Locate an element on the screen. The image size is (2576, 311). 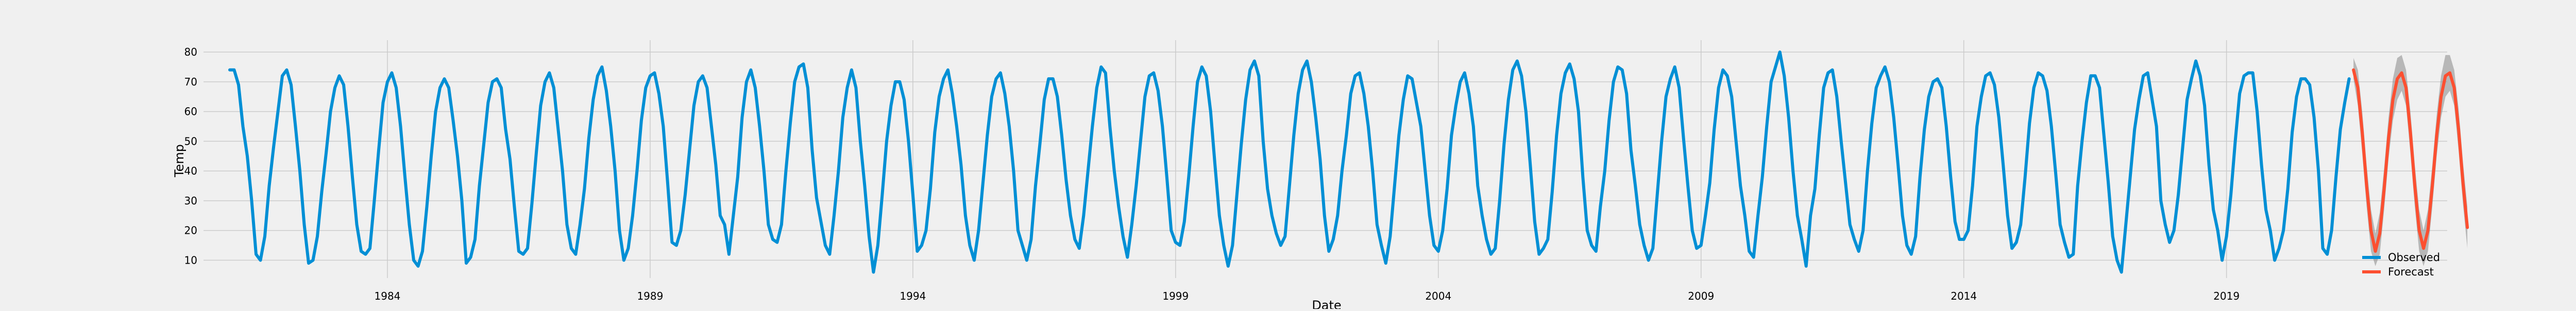
x-tick-label: 1999 is located at coordinates (1176, 296).